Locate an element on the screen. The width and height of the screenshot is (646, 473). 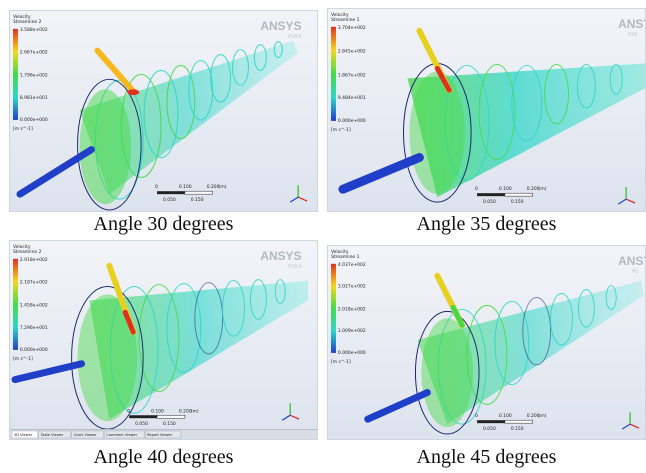
tab-chart-viewer is located at coordinates (87, 434).